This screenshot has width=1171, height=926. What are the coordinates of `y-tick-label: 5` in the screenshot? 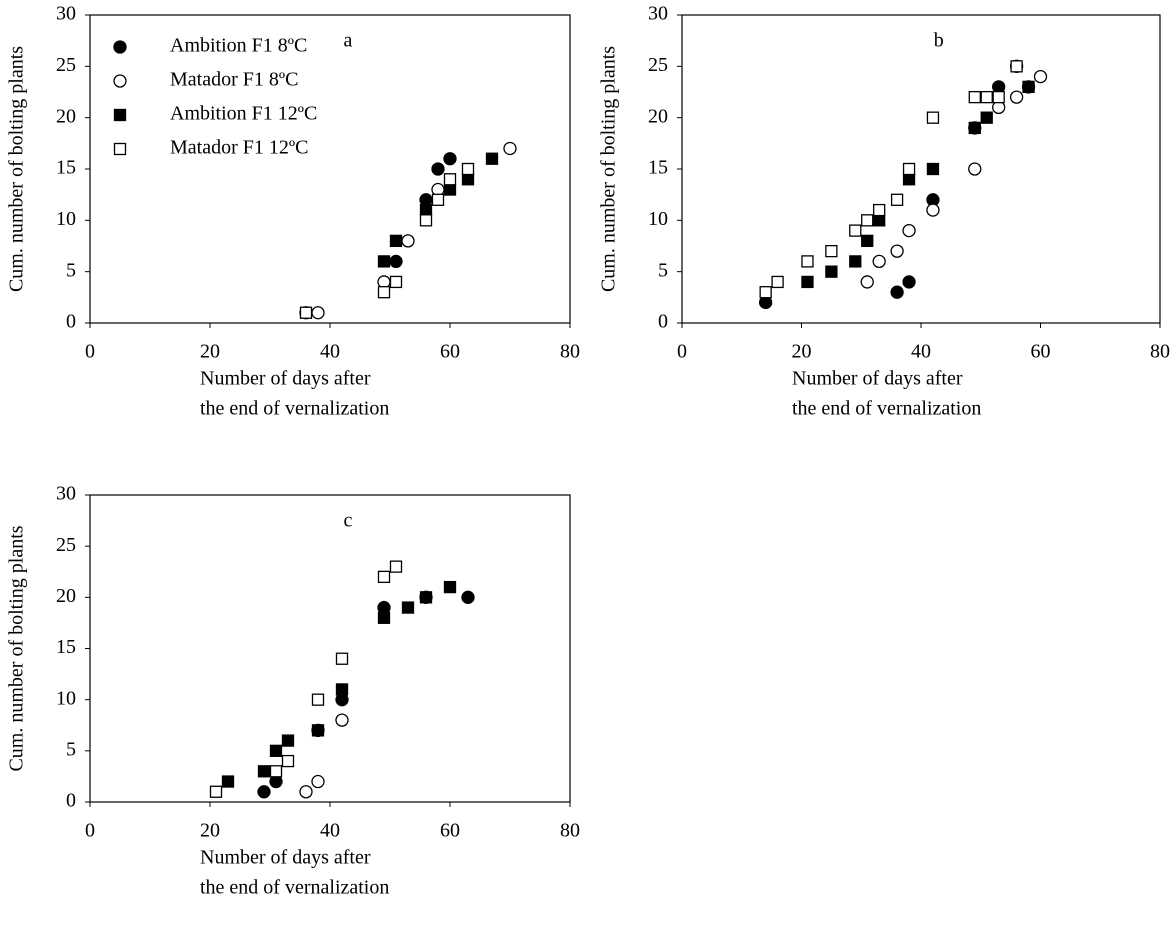 It's located at (71, 749).